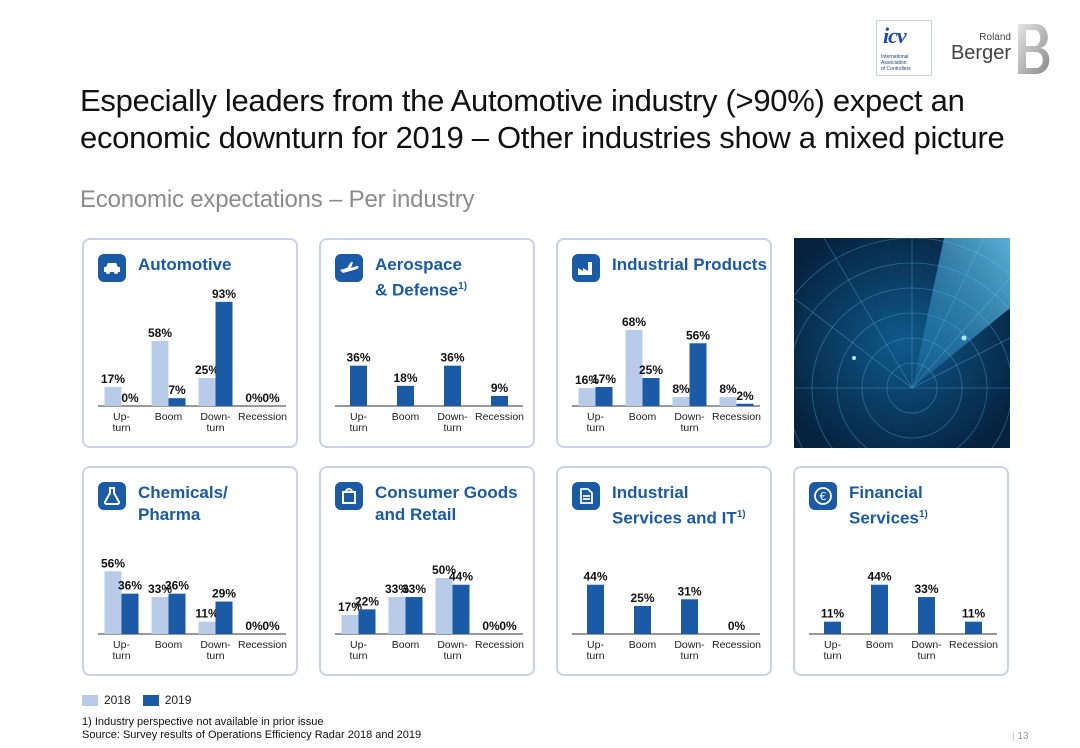 This screenshot has width=1080, height=748. I want to click on shopping-bag-icon, so click(349, 496).